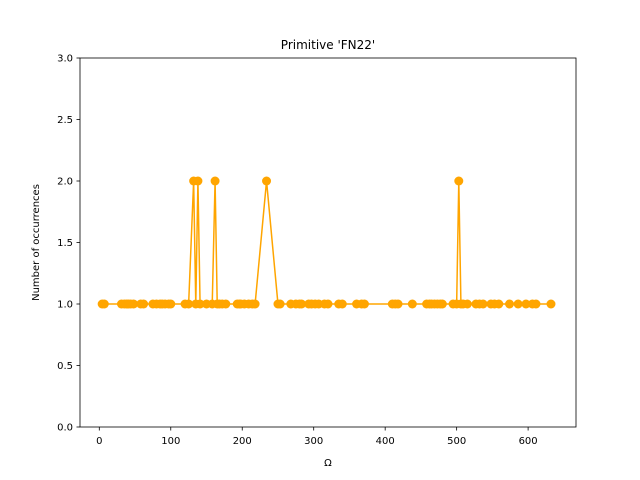 The width and height of the screenshot is (640, 480). Describe the element at coordinates (328, 45) in the screenshot. I see `chart-title: Primitive 'FN22'` at that location.